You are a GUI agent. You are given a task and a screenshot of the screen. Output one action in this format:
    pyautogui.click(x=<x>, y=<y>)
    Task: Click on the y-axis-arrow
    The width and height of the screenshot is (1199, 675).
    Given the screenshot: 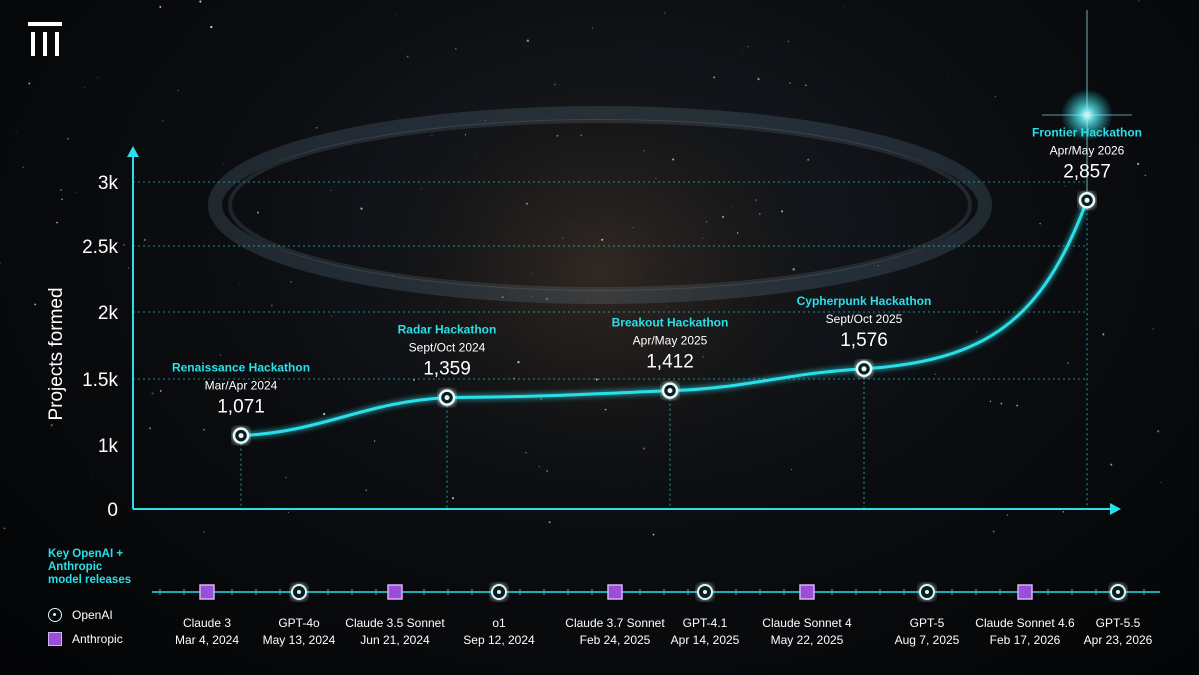 What is the action you would take?
    pyautogui.click(x=133, y=151)
    